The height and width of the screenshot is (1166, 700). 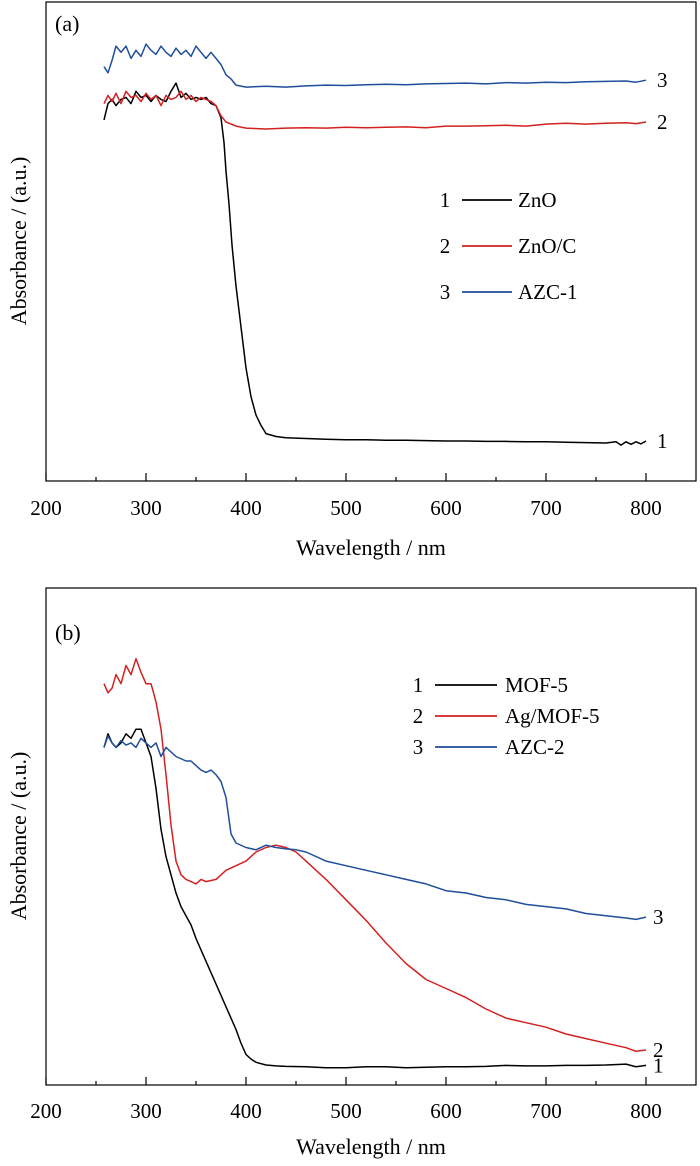 I want to click on legend-label-3: AZC-1, so click(x=548, y=292).